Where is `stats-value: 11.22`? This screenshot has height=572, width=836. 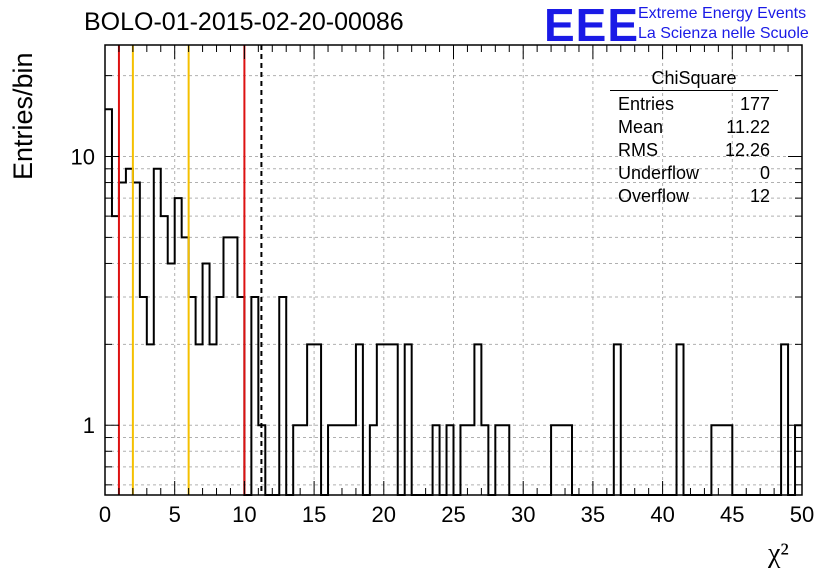
stats-value: 11.22 is located at coordinates (748, 127).